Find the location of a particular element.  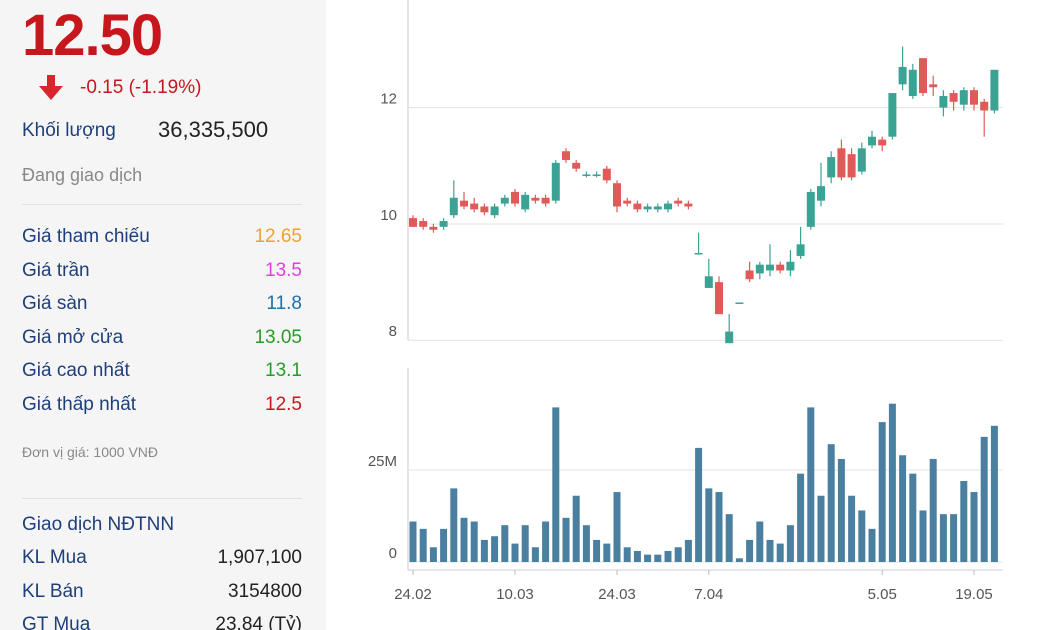

row-label: KL Mua is located at coordinates (54, 557).